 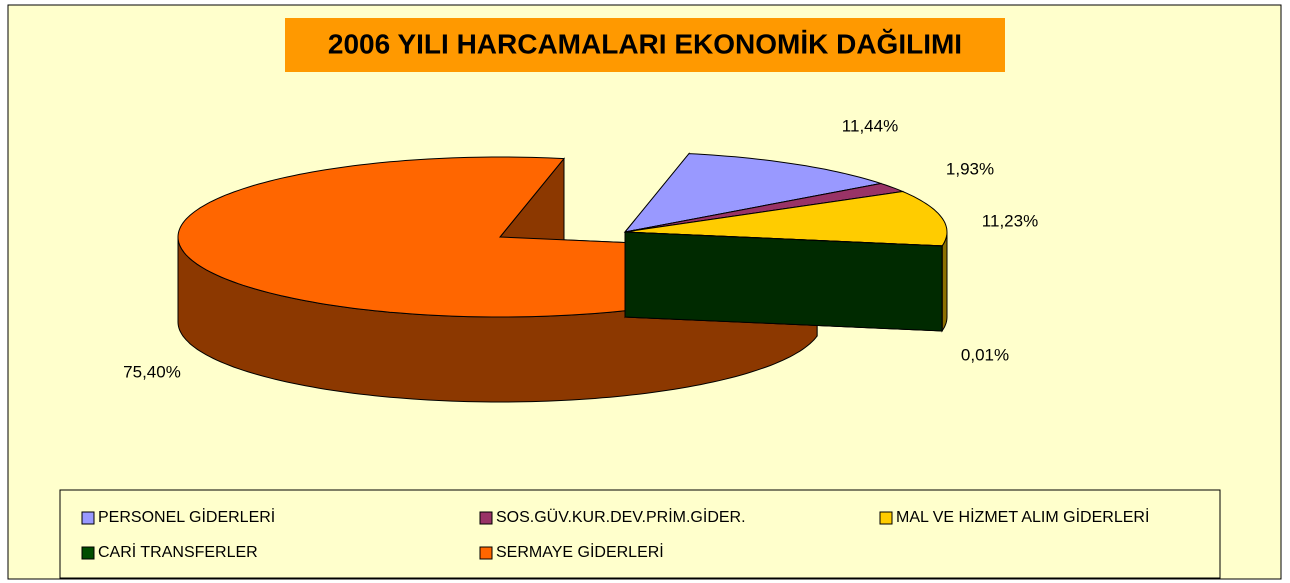 What do you see at coordinates (580, 551) in the screenshot?
I see `legend-label: SERMAYE GİDERLERİ` at bounding box center [580, 551].